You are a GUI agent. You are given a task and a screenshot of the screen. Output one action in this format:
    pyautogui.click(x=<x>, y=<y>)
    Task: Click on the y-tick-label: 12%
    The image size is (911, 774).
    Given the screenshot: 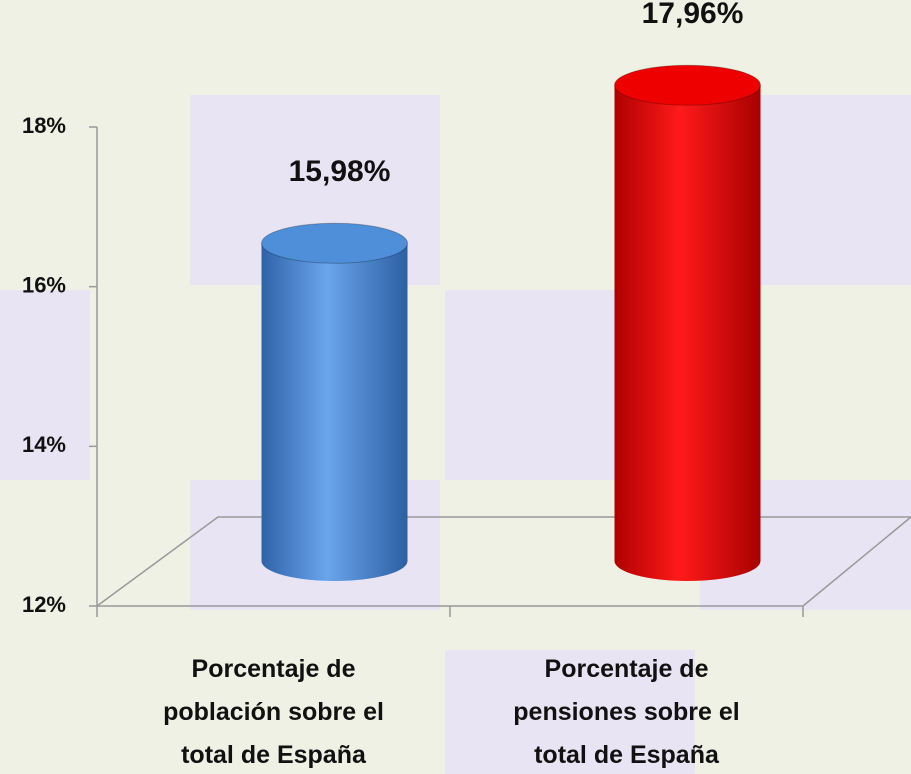 What is the action you would take?
    pyautogui.click(x=44, y=604)
    